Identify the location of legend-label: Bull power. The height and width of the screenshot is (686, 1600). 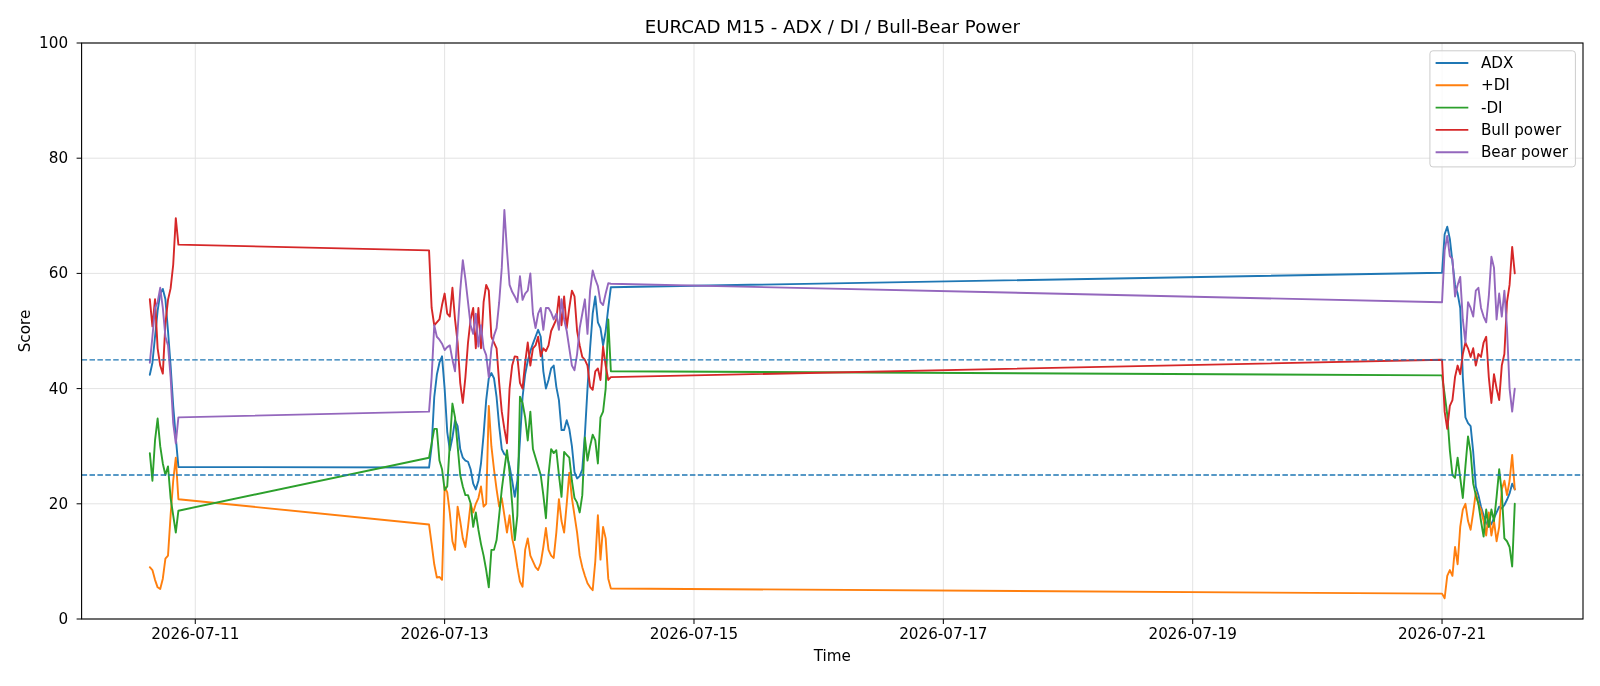
(1521, 129).